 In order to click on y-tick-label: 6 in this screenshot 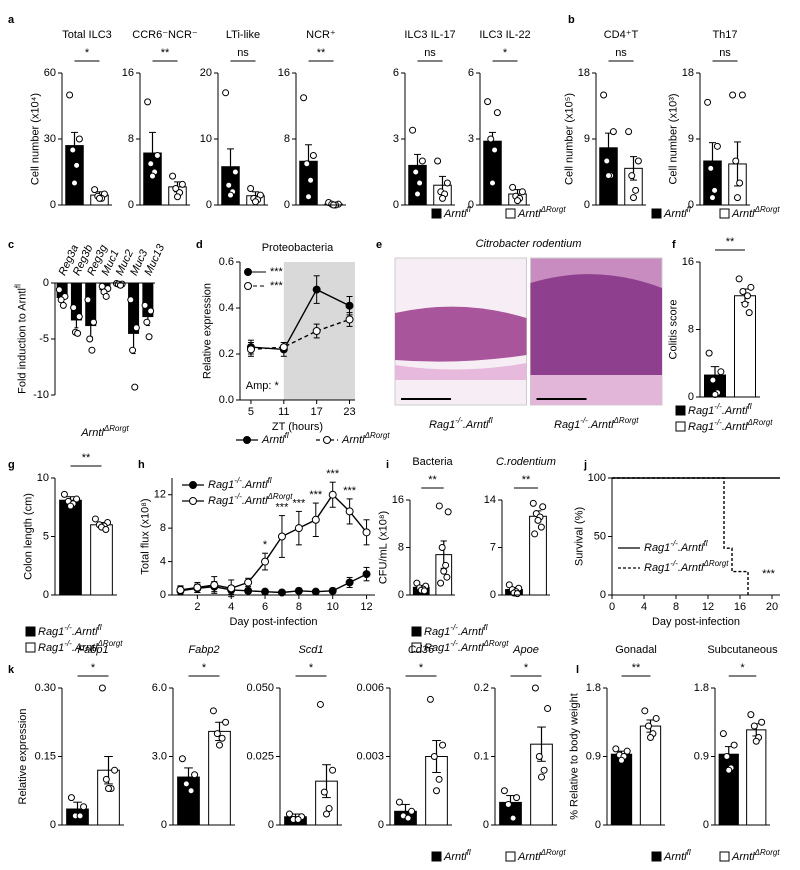, I will do `click(396, 73)`.